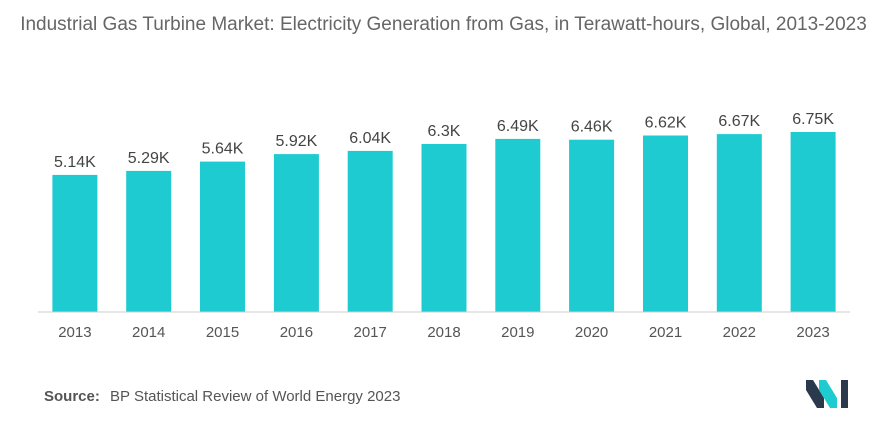  I want to click on logo-left-shape, so click(815, 394).